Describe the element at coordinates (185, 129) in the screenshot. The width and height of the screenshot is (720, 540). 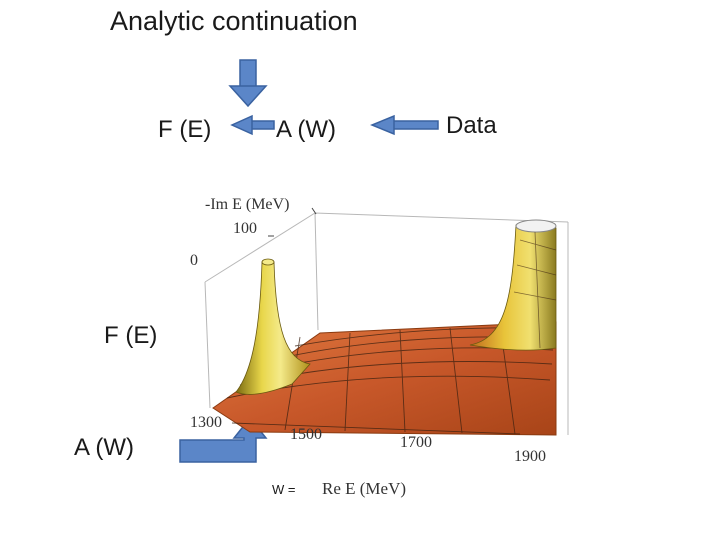
I see `flow-label-f-e: F (E)` at that location.